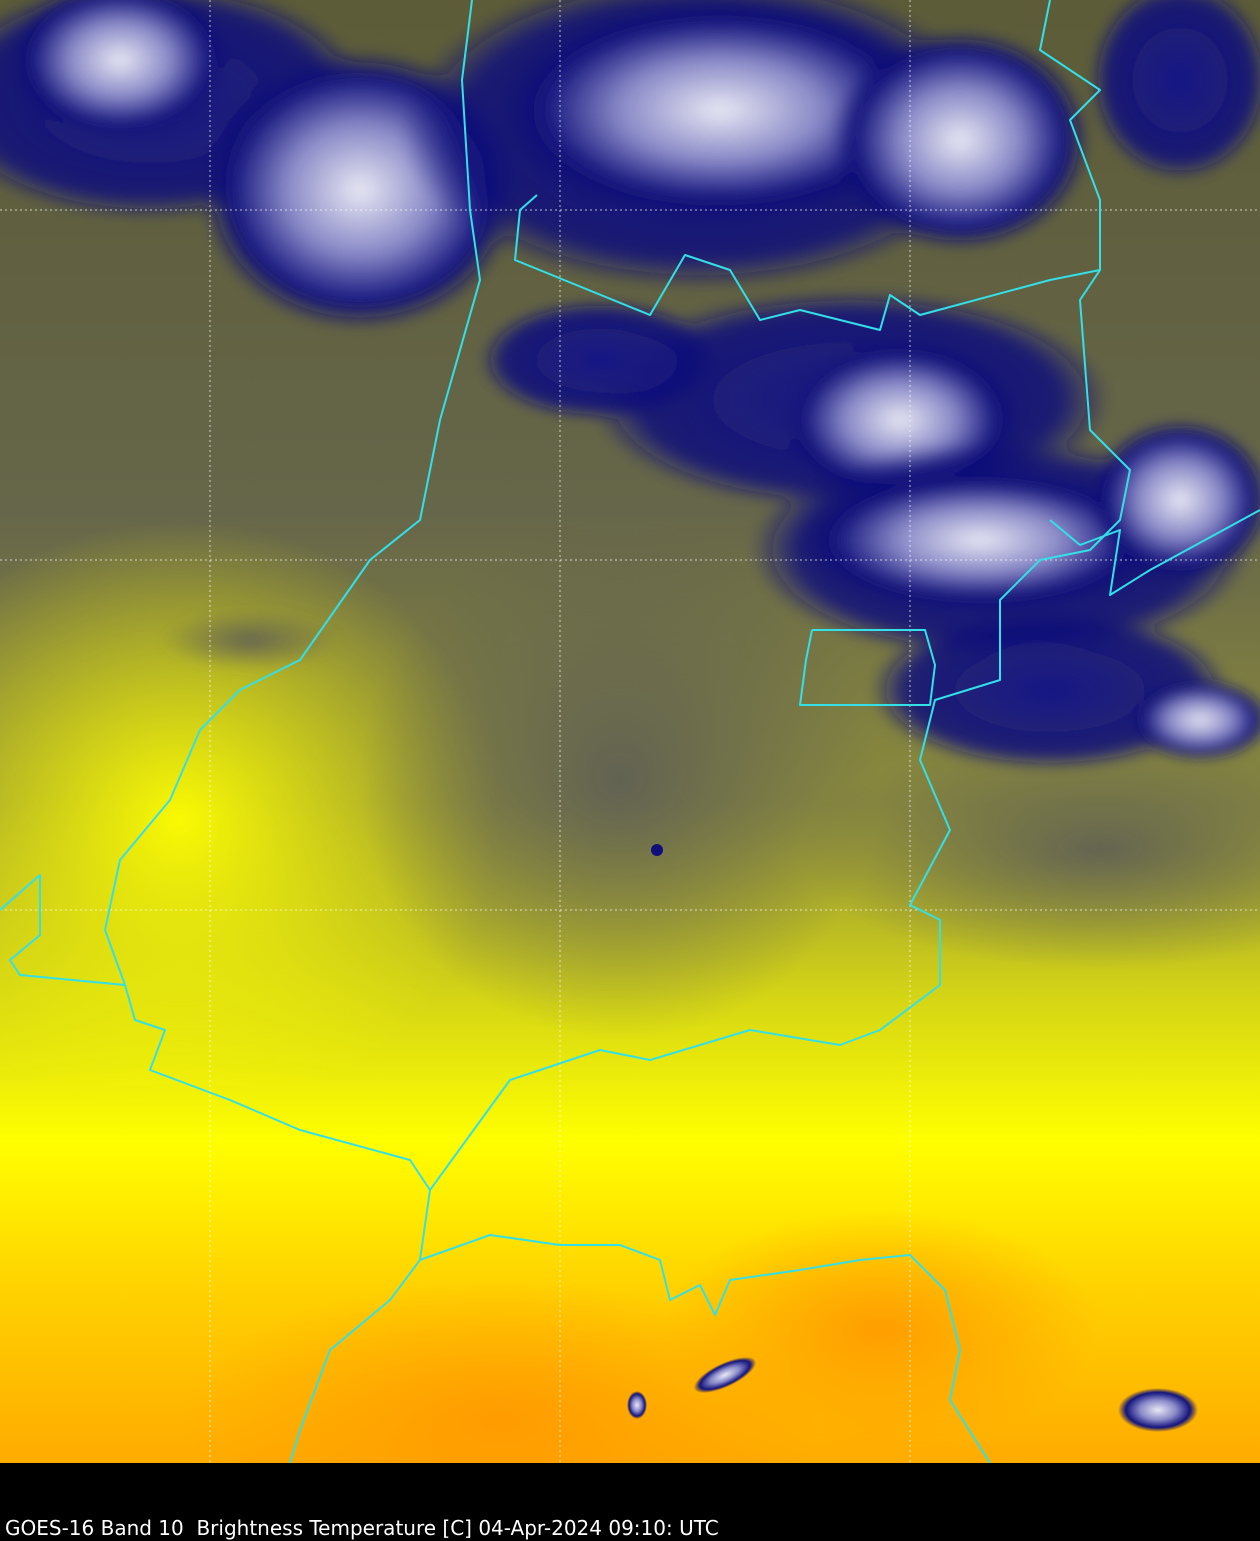 The image size is (1260, 1541). Describe the element at coordinates (630, 1501) in the screenshot. I see `caption-bar` at that location.